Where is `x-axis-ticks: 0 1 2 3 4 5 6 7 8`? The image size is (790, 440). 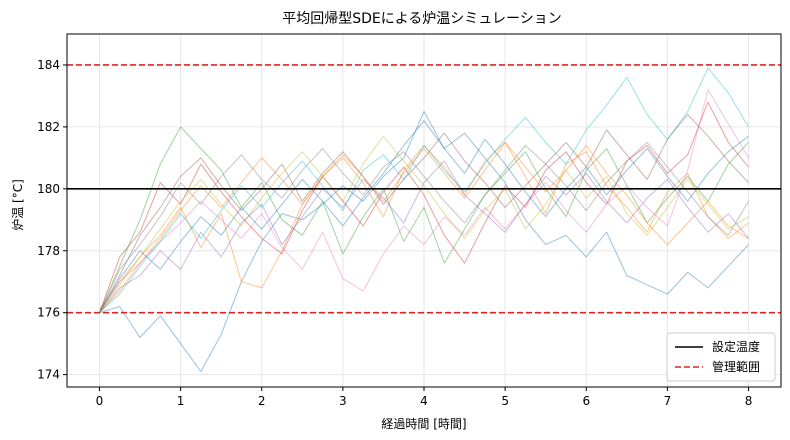 x-axis-ticks: 0 1 2 3 4 5 6 7 8 is located at coordinates (424, 397).